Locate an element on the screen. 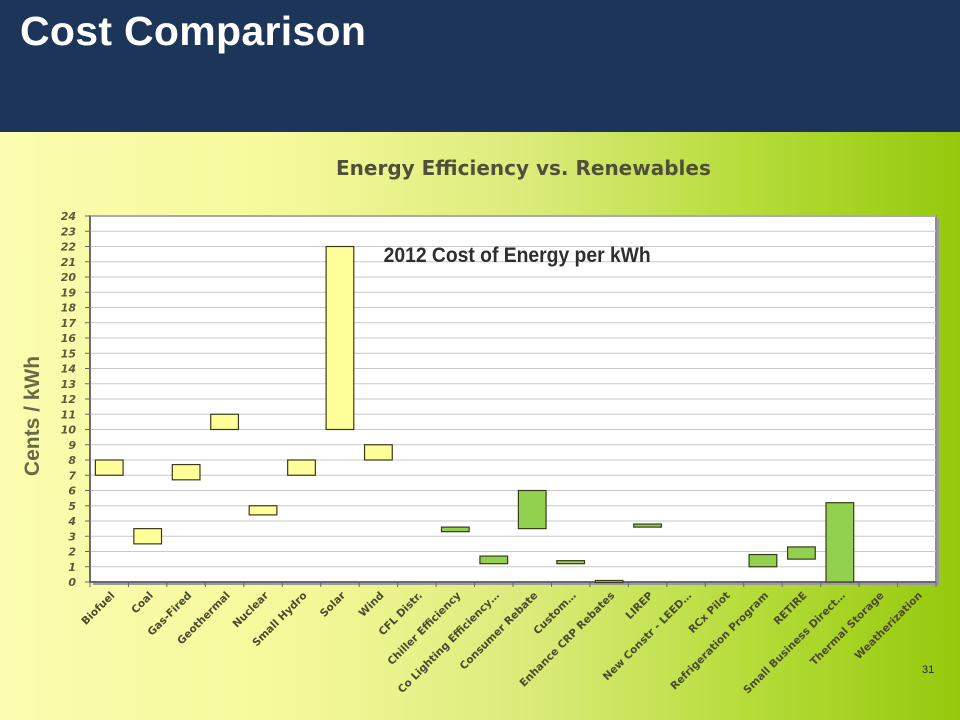 Image resolution: width=960 pixels, height=720 pixels. y-tick-label: 2 is located at coordinates (72, 552).